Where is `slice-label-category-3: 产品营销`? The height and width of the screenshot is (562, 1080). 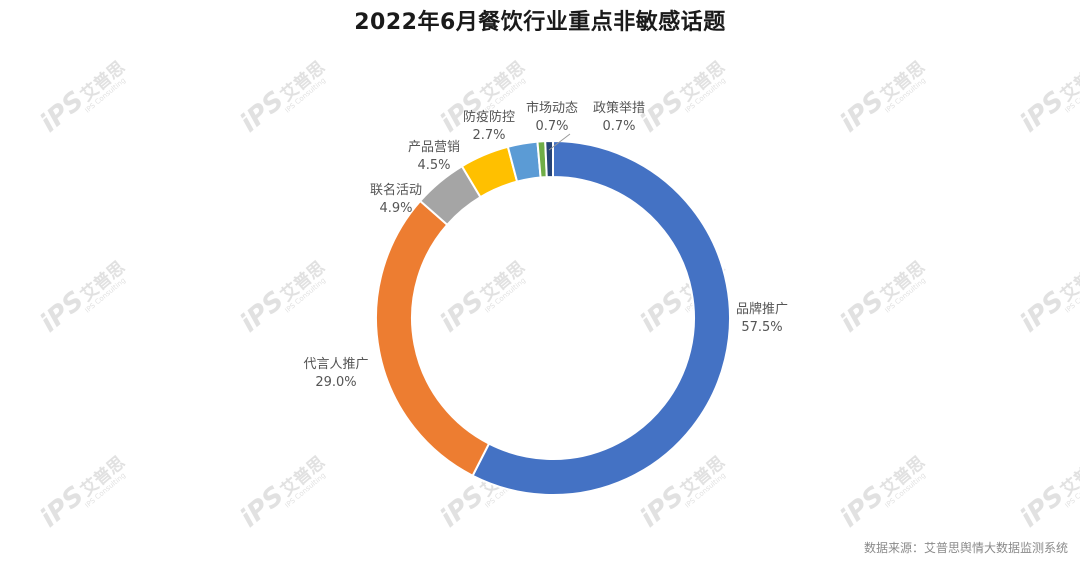
slice-label-category-3: 产品营销 is located at coordinates (434, 147).